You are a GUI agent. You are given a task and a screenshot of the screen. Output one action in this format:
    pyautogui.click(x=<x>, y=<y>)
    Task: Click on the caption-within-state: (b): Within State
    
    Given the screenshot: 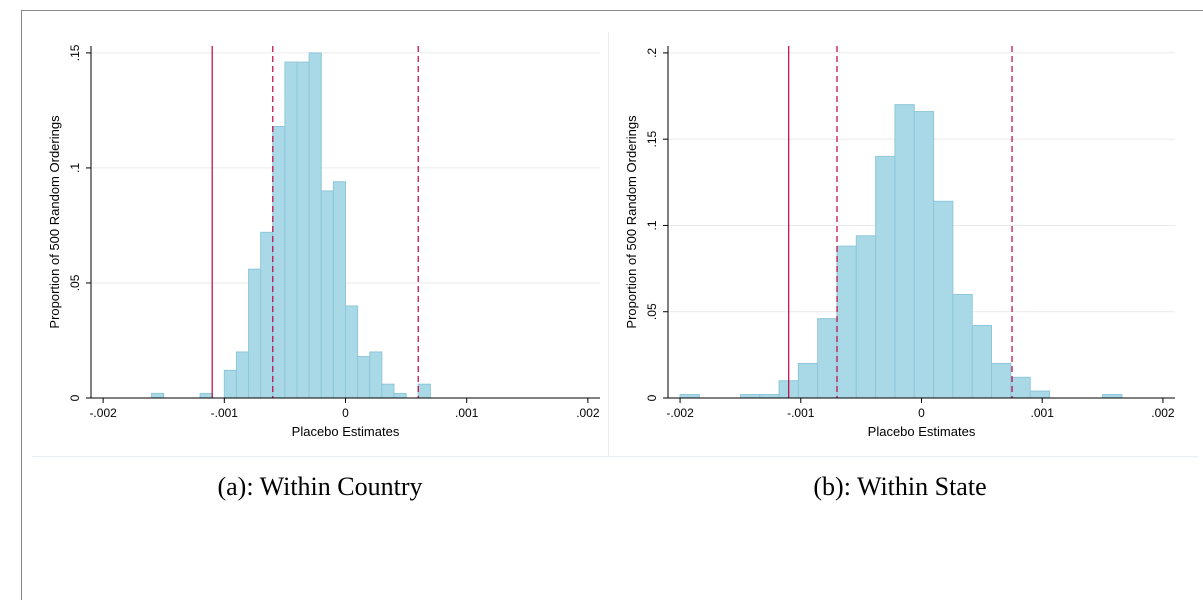 What is the action you would take?
    pyautogui.click(x=900, y=486)
    